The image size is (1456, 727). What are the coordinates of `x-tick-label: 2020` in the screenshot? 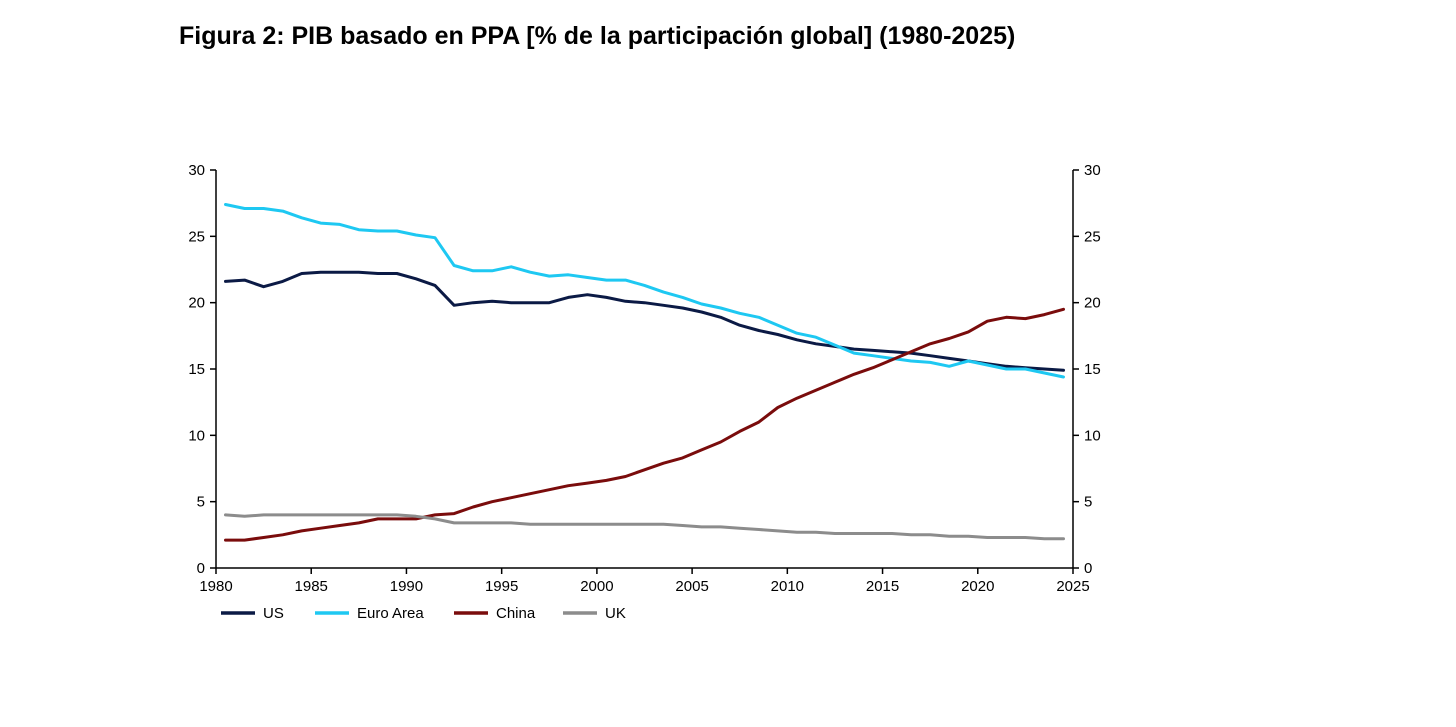 It's located at (977, 586).